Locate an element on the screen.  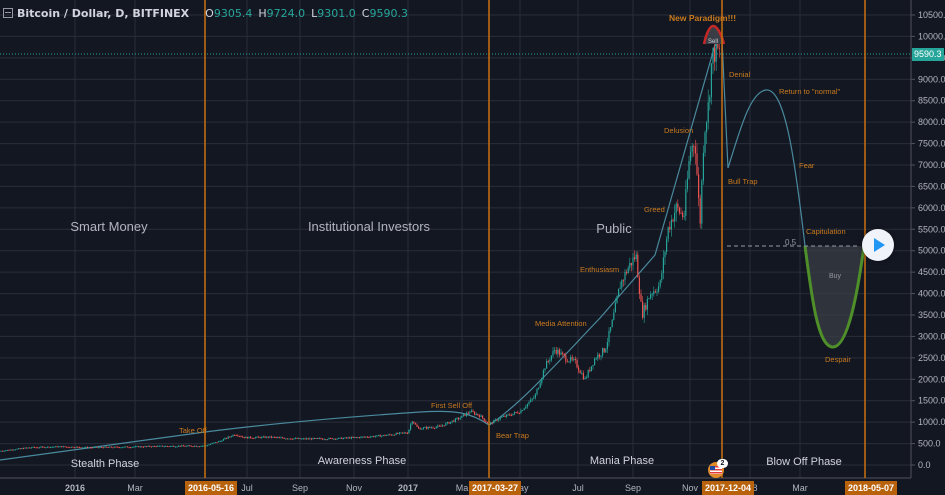
group-institutional-label: Institutional Investors is located at coordinates (369, 226).